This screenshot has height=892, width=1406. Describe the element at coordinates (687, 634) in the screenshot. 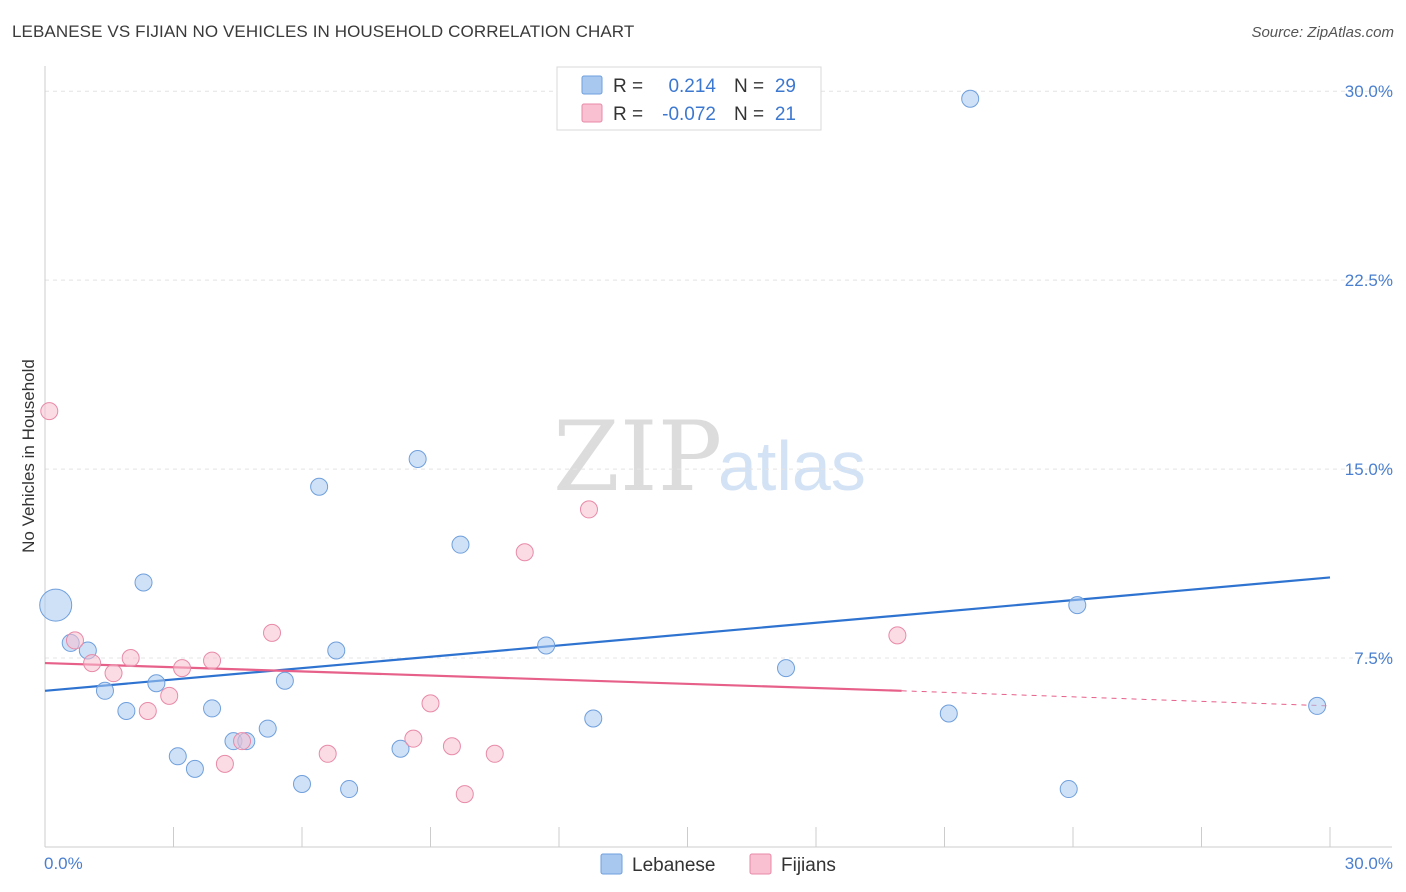

I see `trend-line-lebanese` at that location.